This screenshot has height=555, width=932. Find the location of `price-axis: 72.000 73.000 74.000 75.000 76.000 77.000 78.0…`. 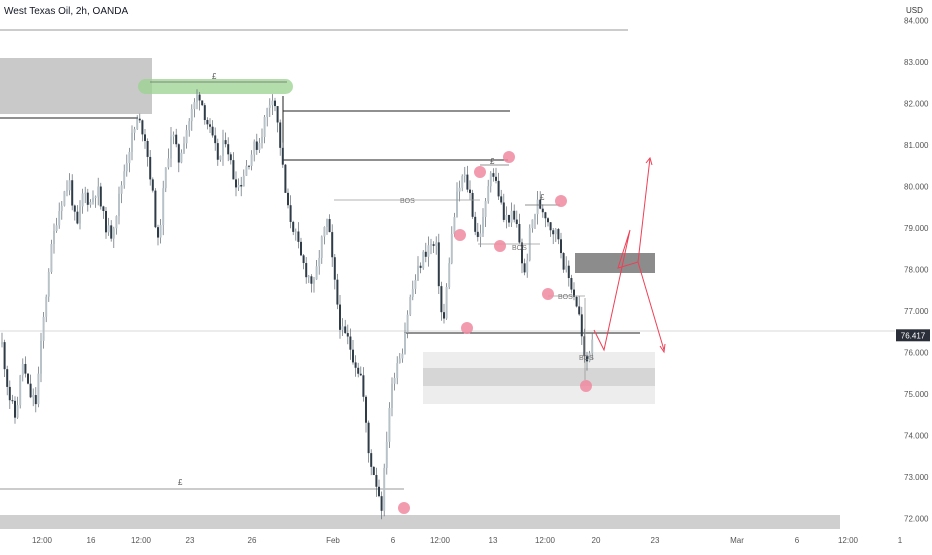

price-axis: 72.000 73.000 74.000 75.000 76.000 77.000 78.0… is located at coordinates (916, 269).